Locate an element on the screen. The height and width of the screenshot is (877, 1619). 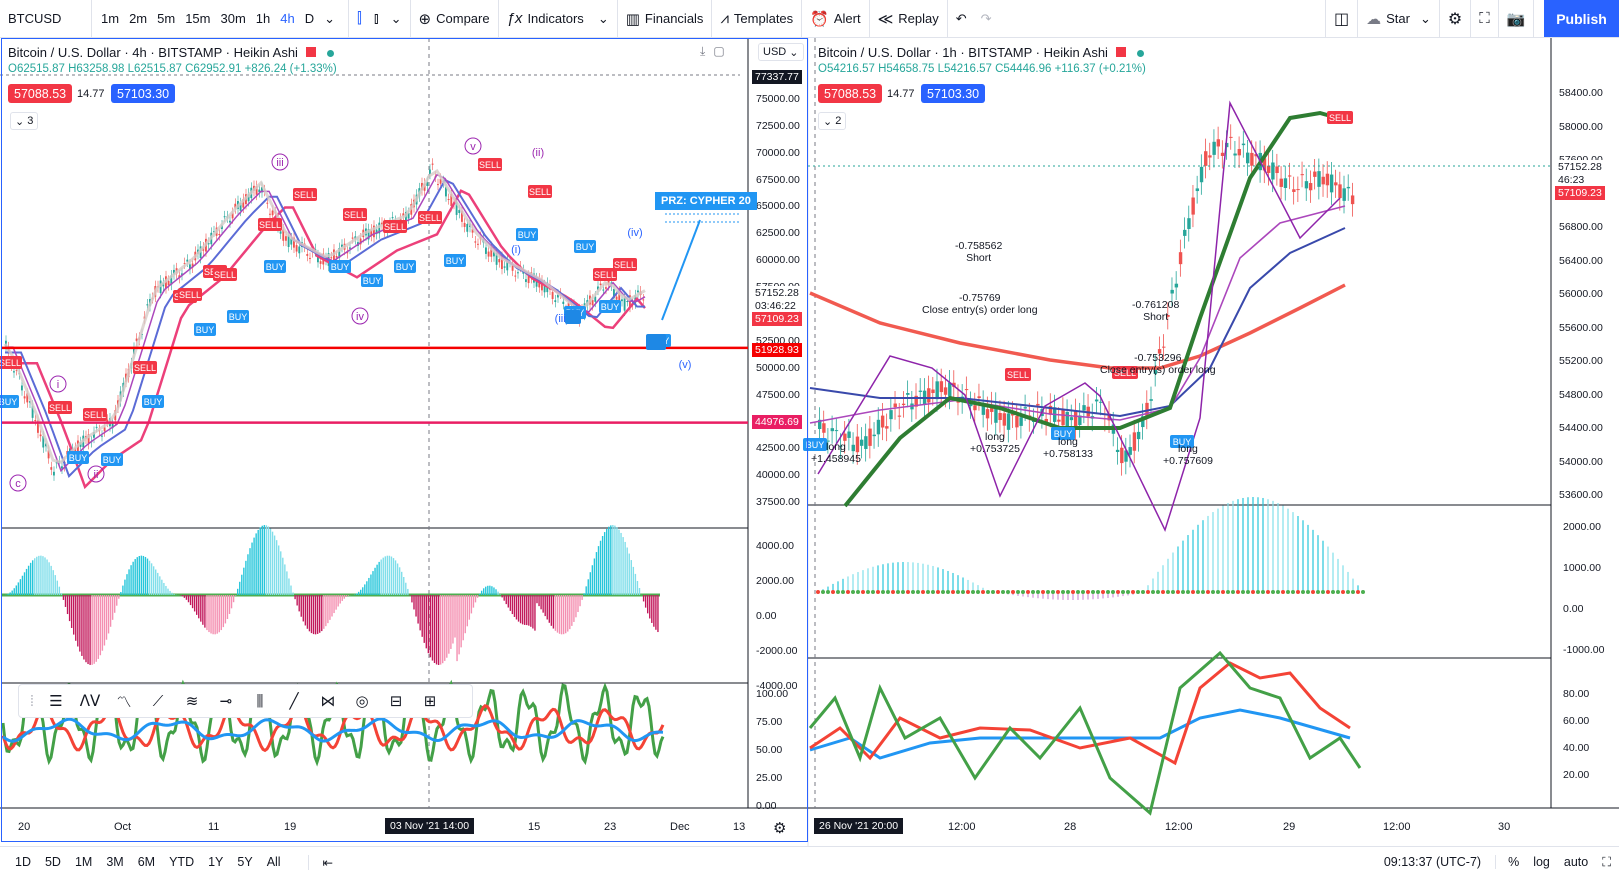
sell-signal-label: SELL is located at coordinates (95, 415).